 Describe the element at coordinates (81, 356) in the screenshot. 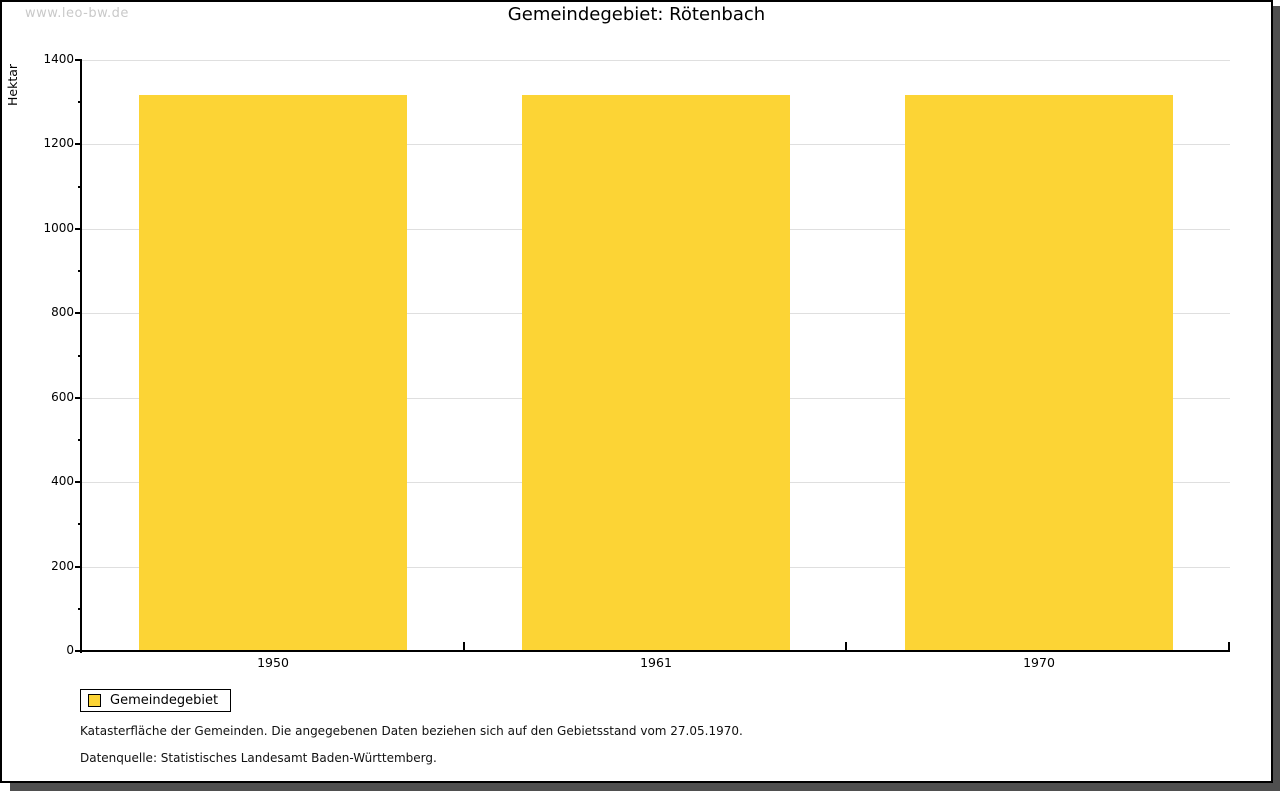

I see `y-axis-line` at that location.